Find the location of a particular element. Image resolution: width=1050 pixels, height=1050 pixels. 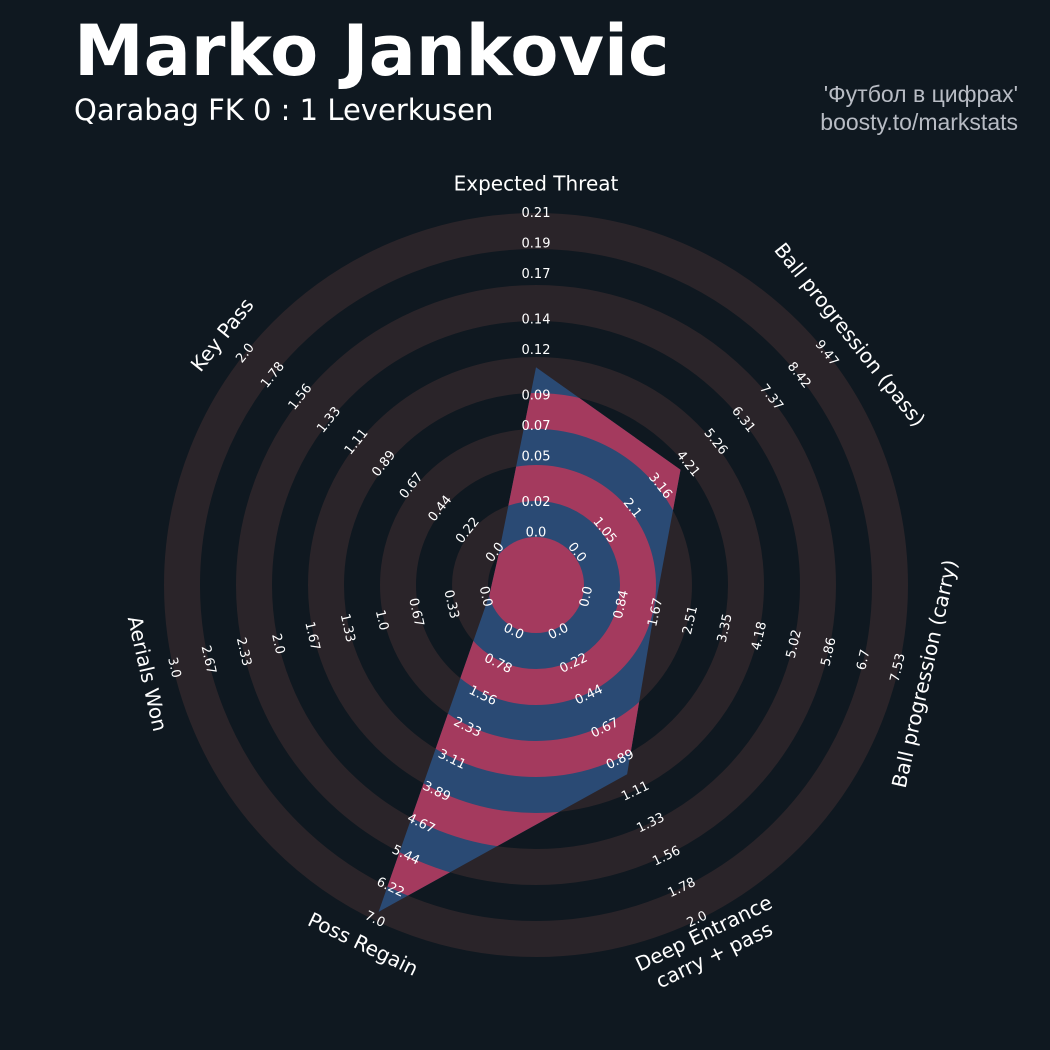

tick-label: 3.35 is located at coordinates (725, 628).